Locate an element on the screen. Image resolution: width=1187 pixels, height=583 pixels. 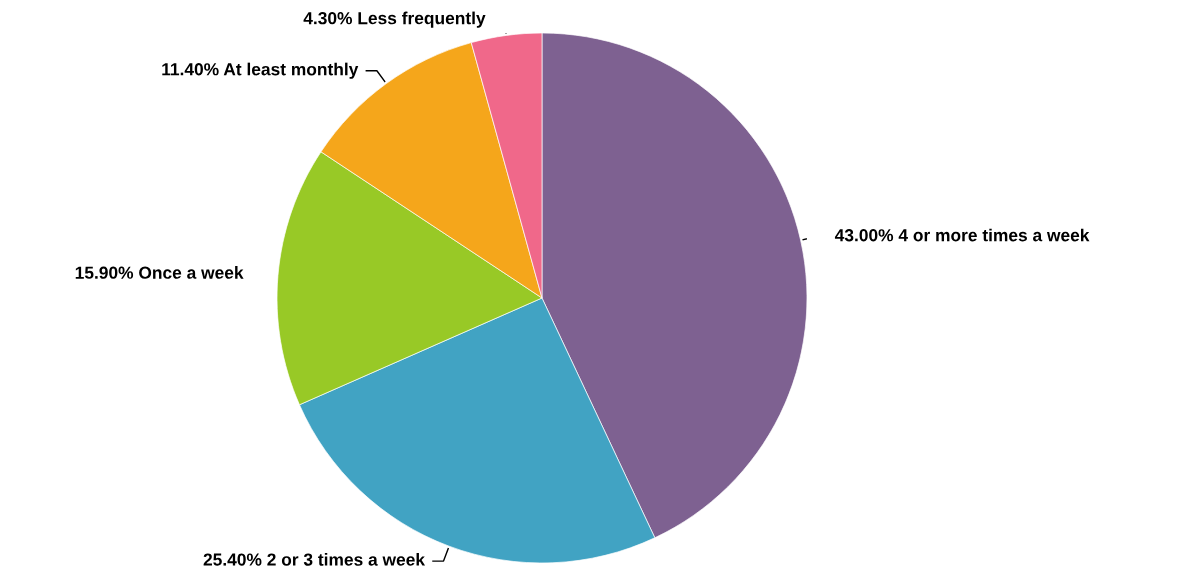
slice-label: 15.90% Once a week is located at coordinates (159, 272).